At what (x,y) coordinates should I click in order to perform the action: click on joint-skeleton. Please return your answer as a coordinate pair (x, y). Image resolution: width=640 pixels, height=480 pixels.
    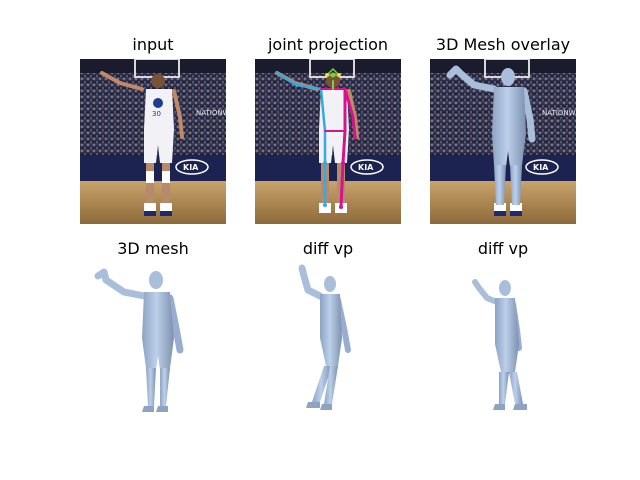
    Looking at the image, I should click on (316, 138).